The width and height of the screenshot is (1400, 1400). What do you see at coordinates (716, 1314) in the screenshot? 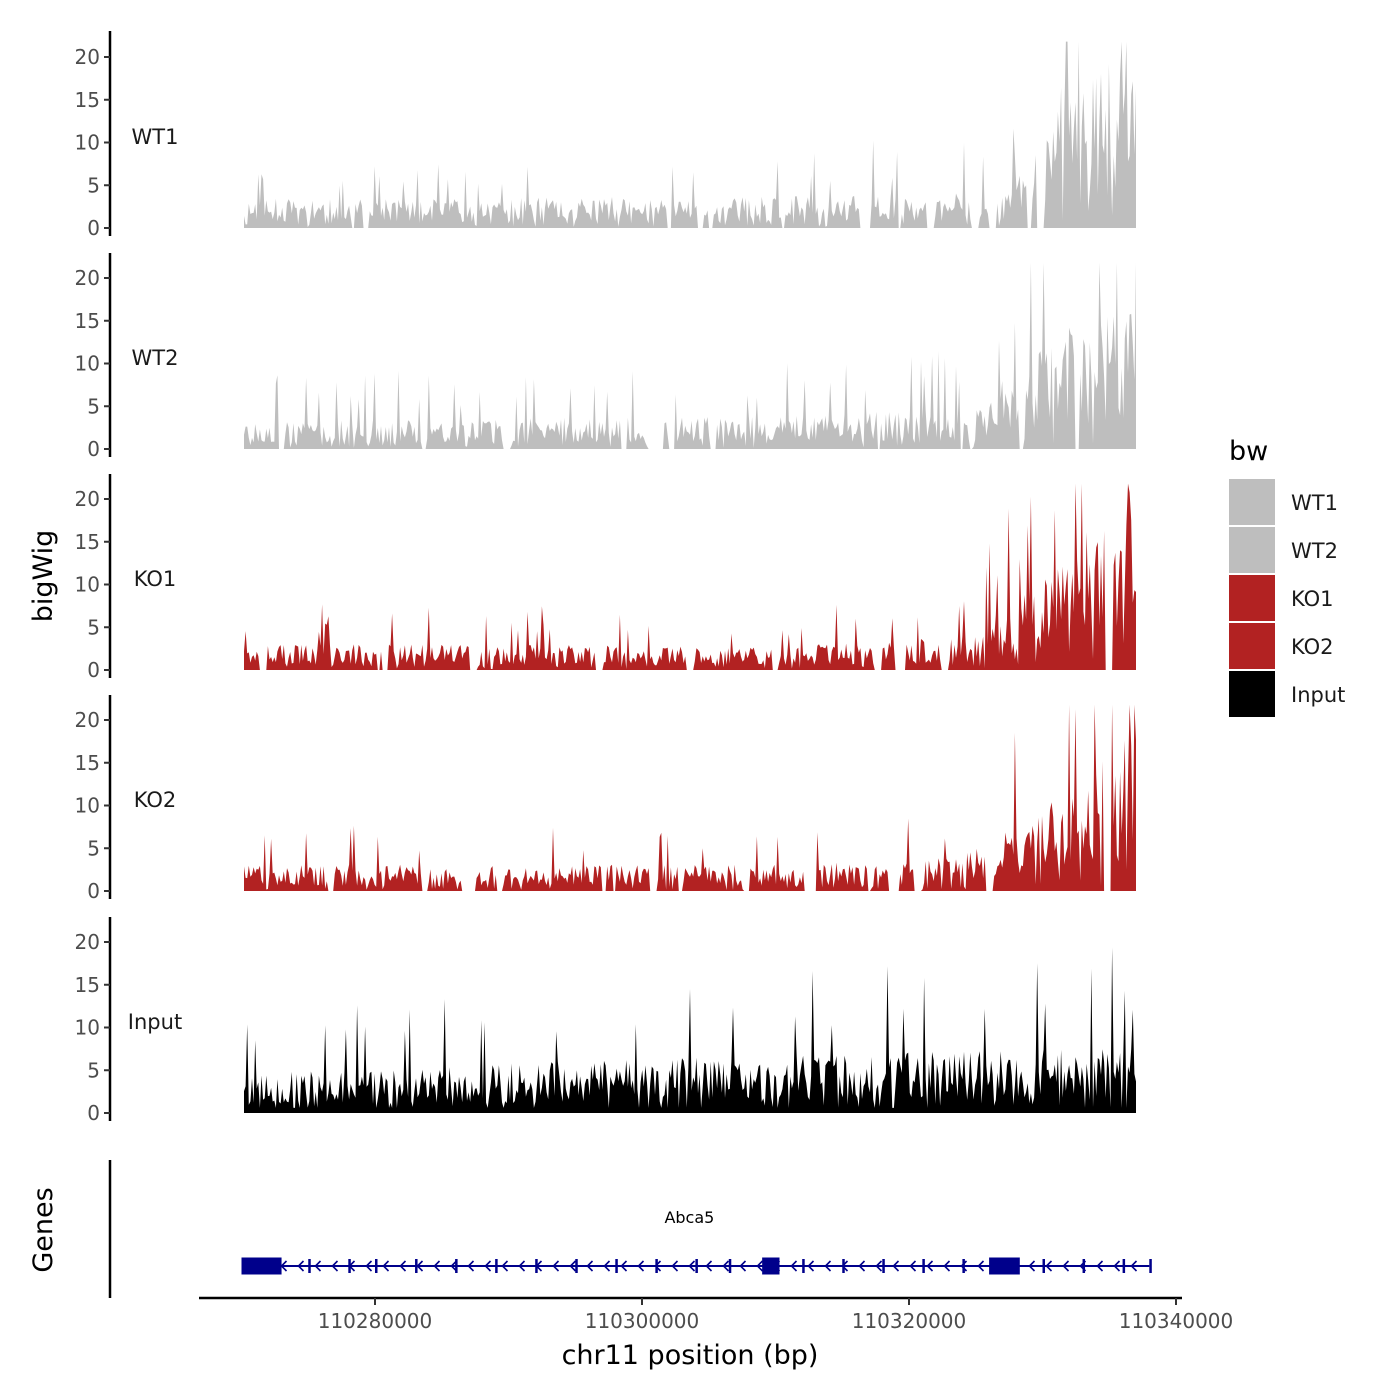
I see `x-axis: 110280000 110300000 110320000 110340000` at bounding box center [716, 1314].